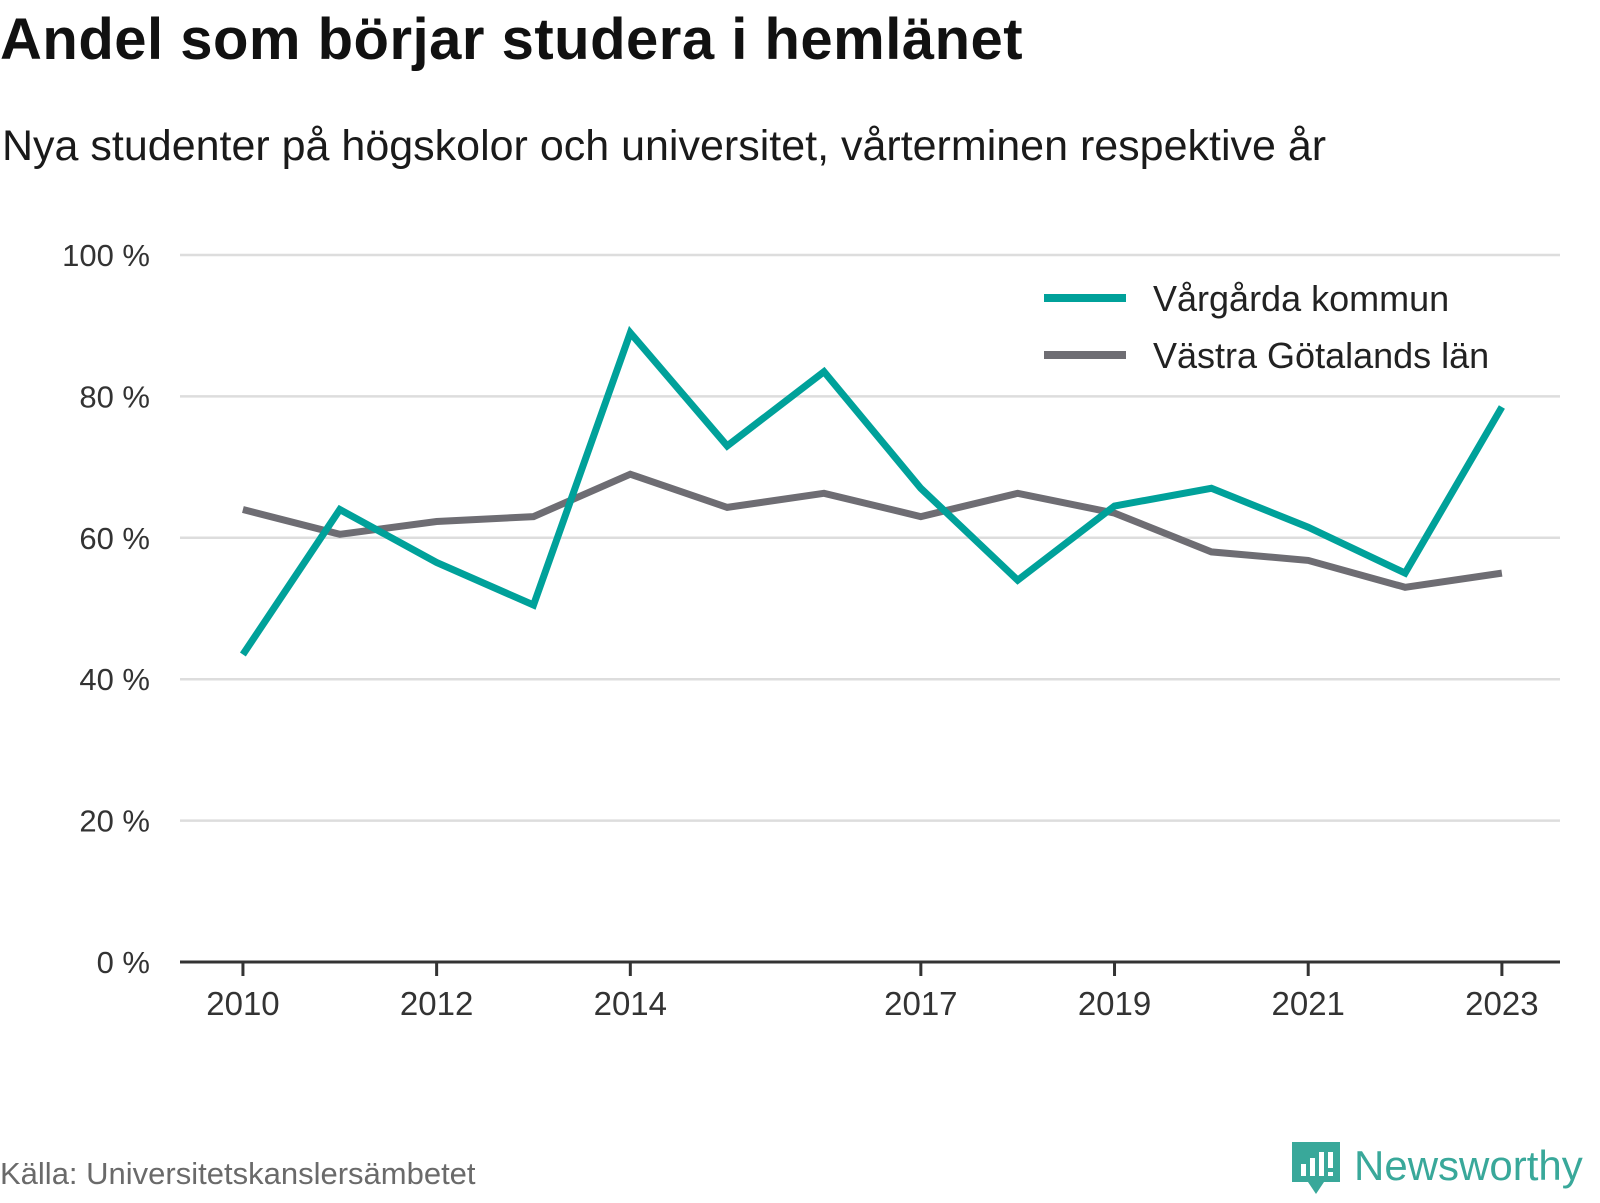 This screenshot has height=1203, width=1600. I want to click on y-axis-ticks: 0 % 20 % 40 % 60 % 80 % 100 %, so click(106, 609).